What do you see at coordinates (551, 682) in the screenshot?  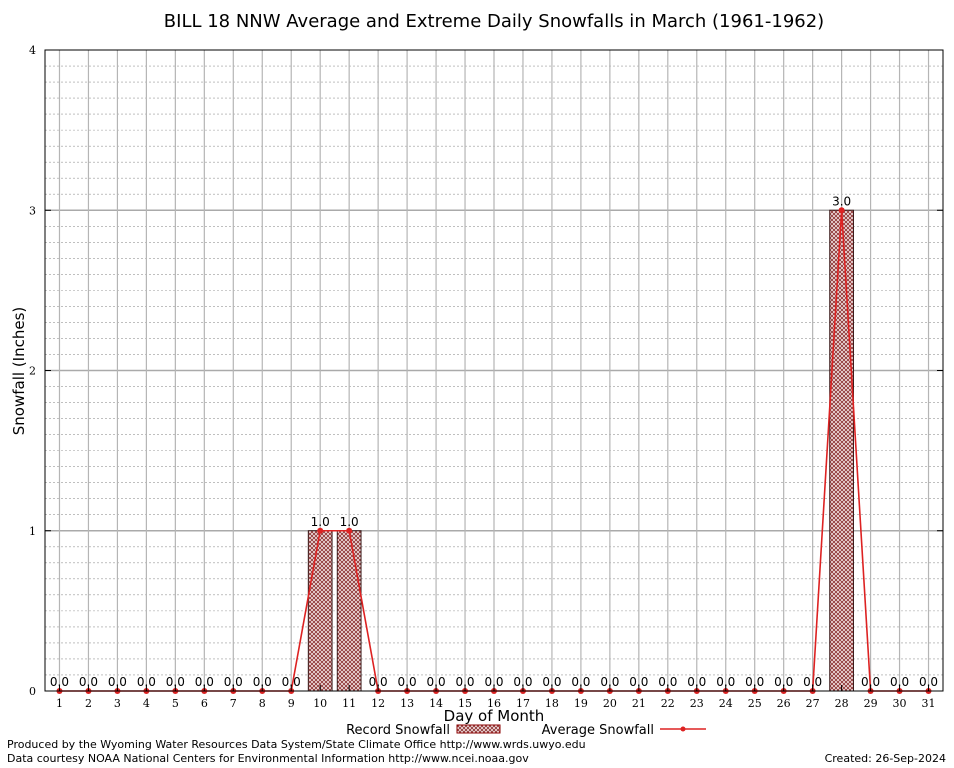 I see `data-label-day-18: 0.0` at bounding box center [551, 682].